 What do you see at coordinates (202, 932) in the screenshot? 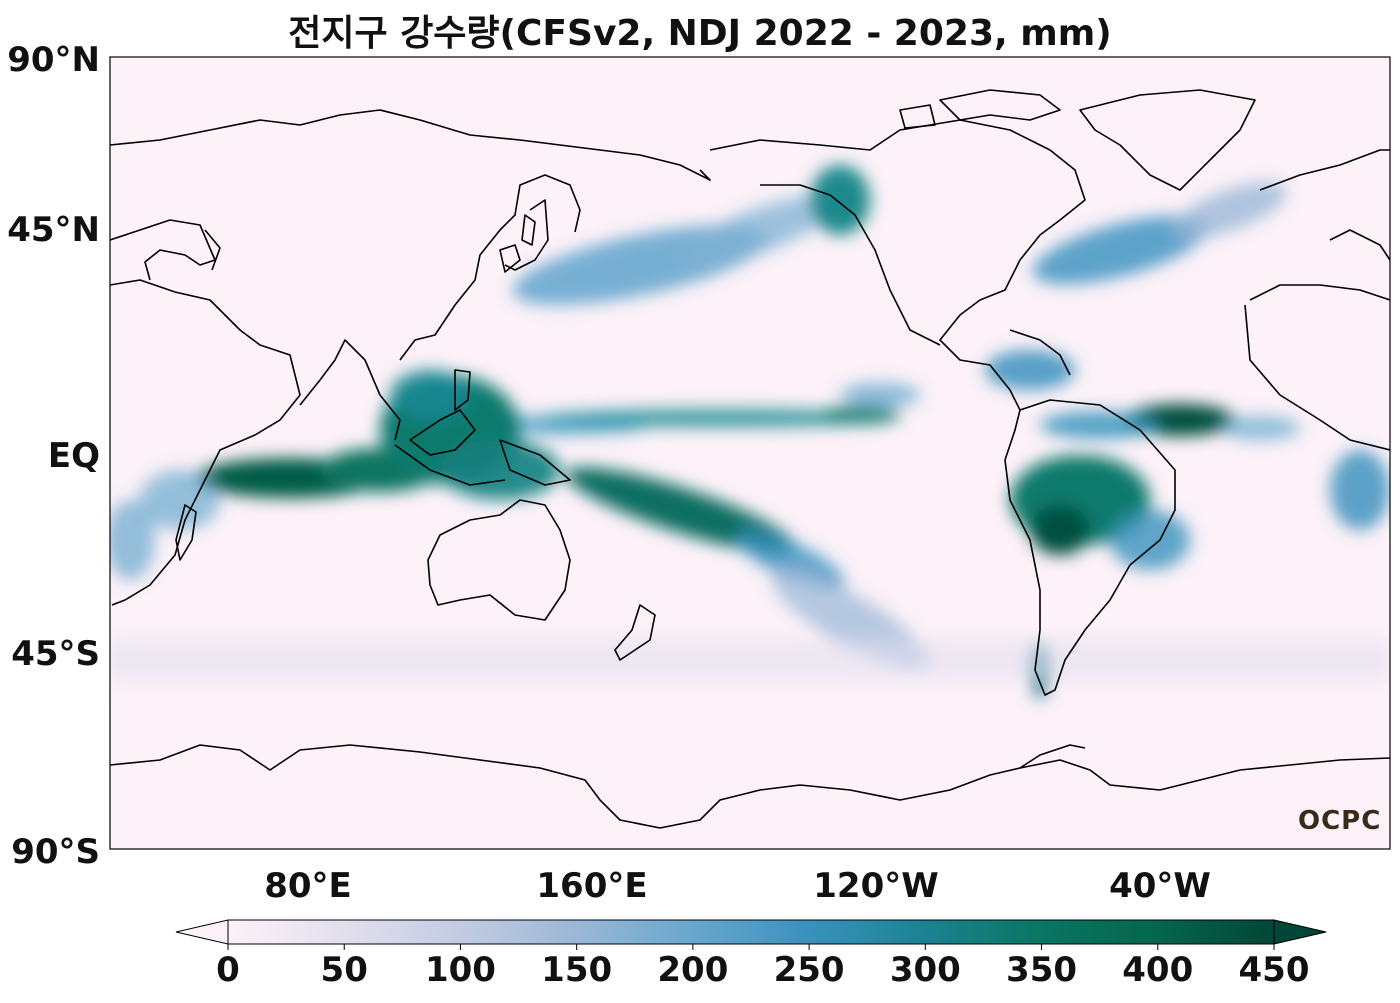
I see `colorbar-extend-left` at bounding box center [202, 932].